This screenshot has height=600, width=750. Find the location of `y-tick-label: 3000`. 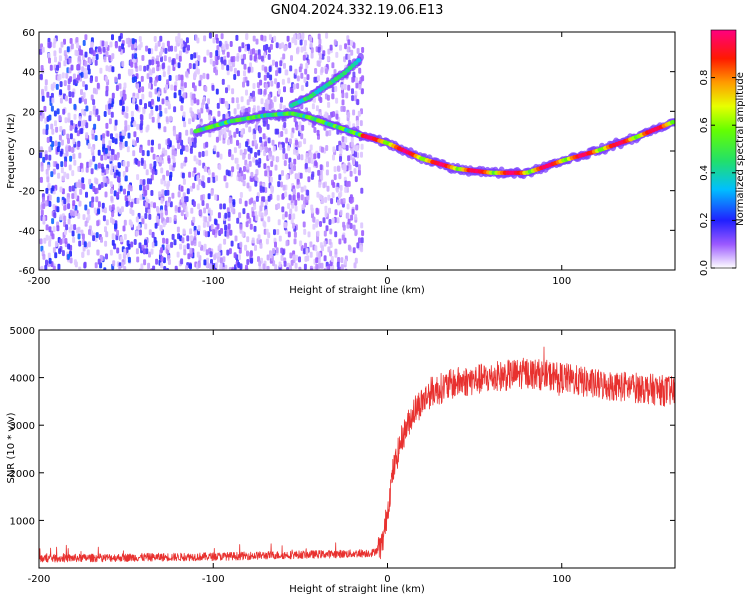

y-tick-label: 3000 is located at coordinates (22, 426).